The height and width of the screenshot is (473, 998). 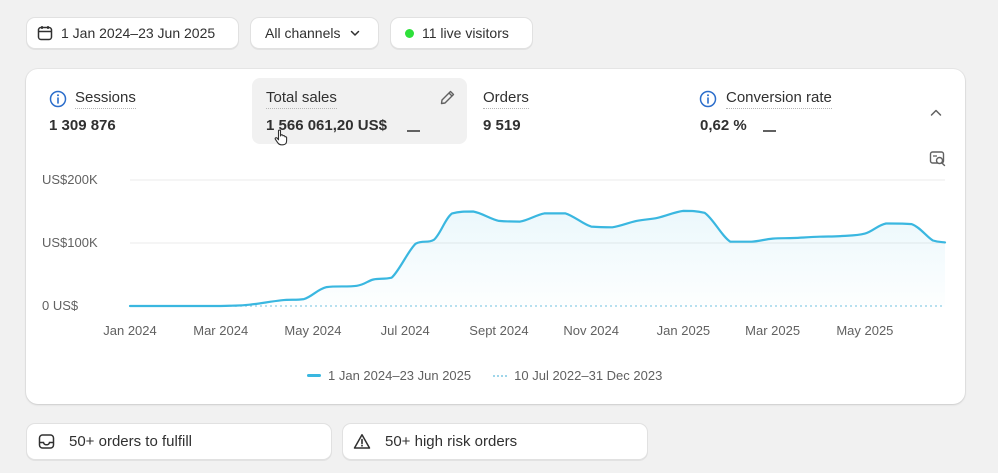 What do you see at coordinates (498, 330) in the screenshot?
I see `x-tick-label: Sept 2024` at bounding box center [498, 330].